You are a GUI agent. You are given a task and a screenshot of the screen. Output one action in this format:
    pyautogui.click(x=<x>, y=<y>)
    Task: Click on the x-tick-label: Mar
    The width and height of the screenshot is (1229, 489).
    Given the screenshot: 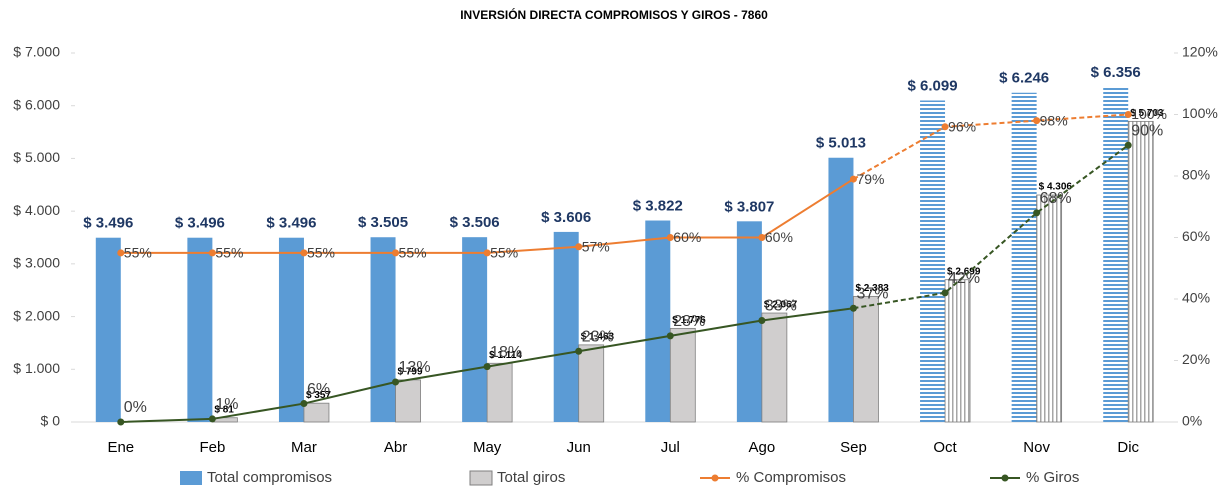 What is the action you would take?
    pyautogui.click(x=304, y=447)
    